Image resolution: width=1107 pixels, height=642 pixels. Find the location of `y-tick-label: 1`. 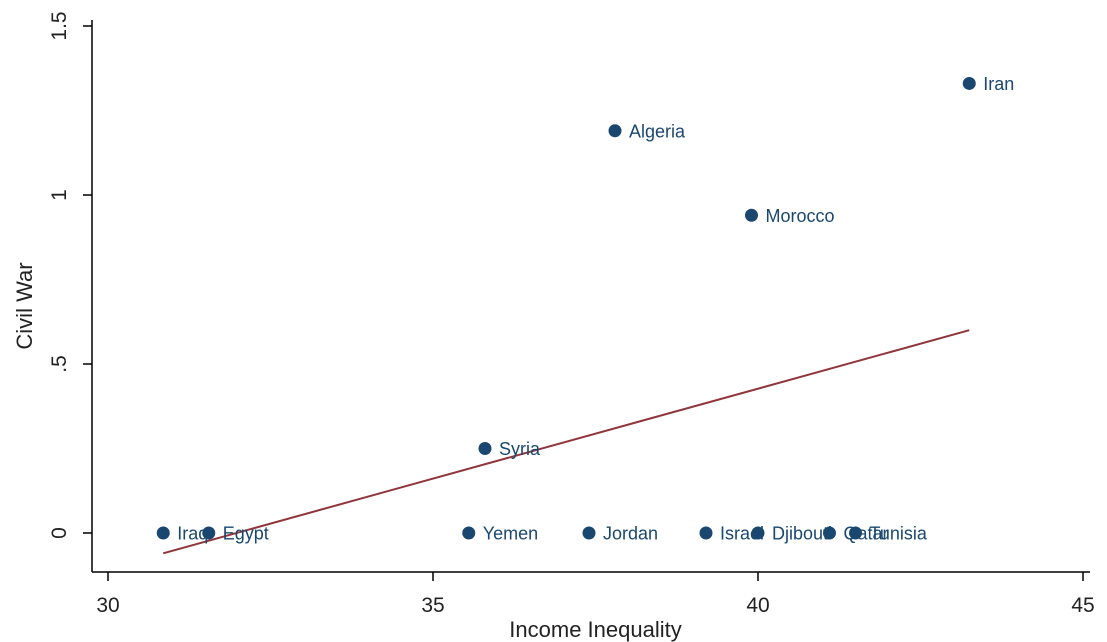

y-tick-label: 1 is located at coordinates (59, 195).